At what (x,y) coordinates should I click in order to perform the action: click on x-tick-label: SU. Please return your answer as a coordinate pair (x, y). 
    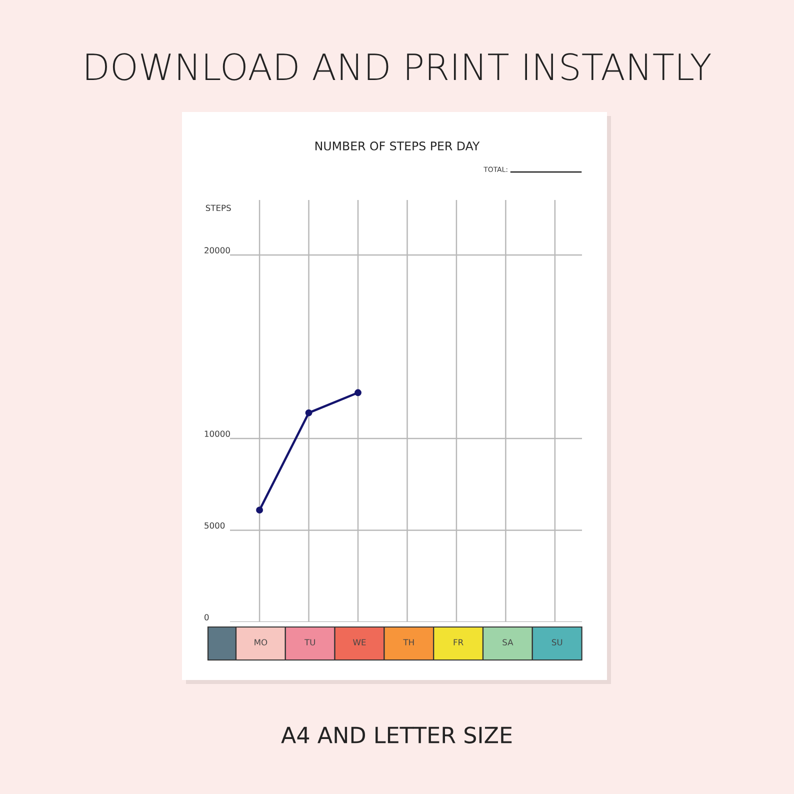
    Looking at the image, I should click on (557, 642).